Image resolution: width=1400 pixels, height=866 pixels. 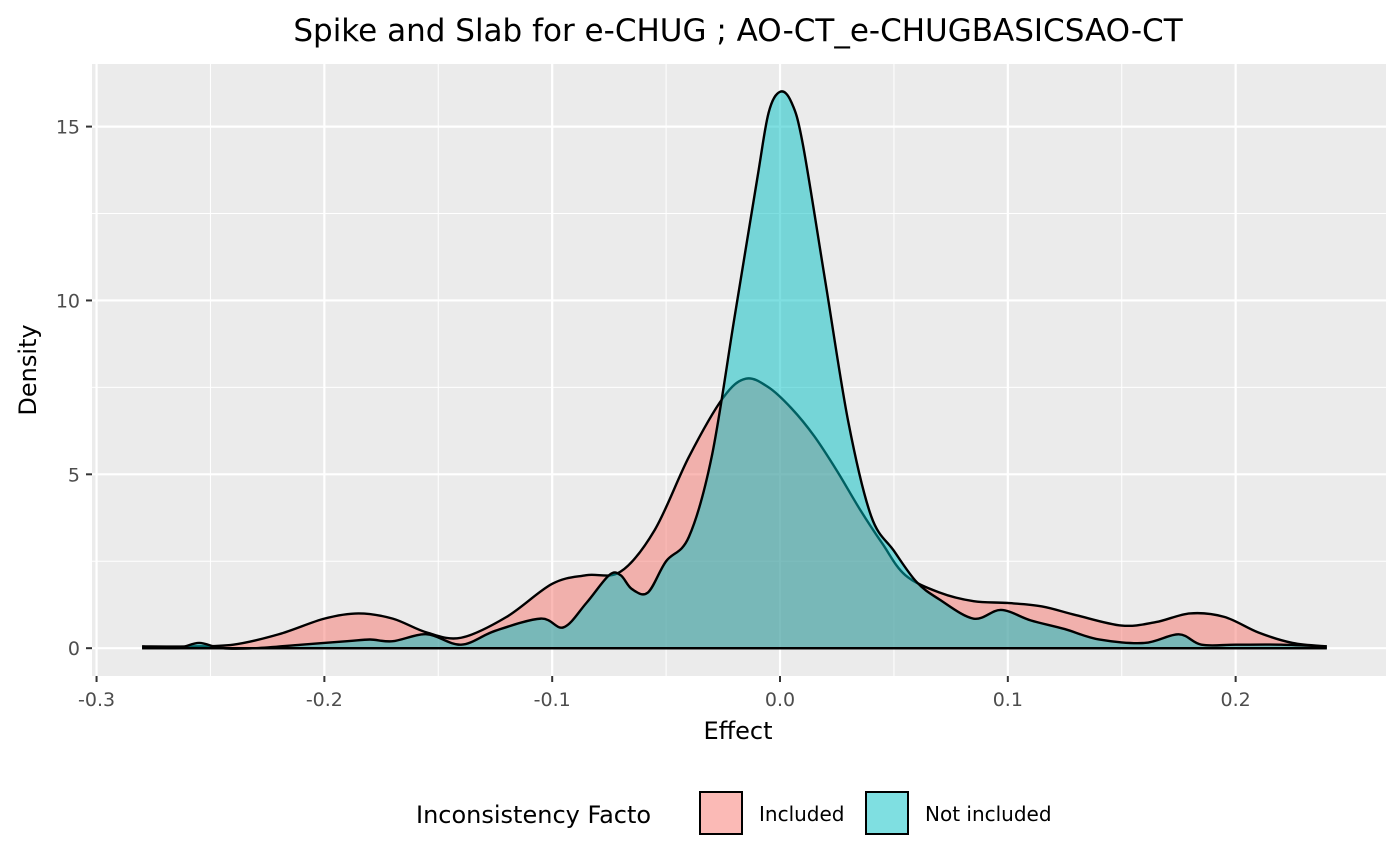 I want to click on legend-label-included: Included, so click(x=802, y=814).